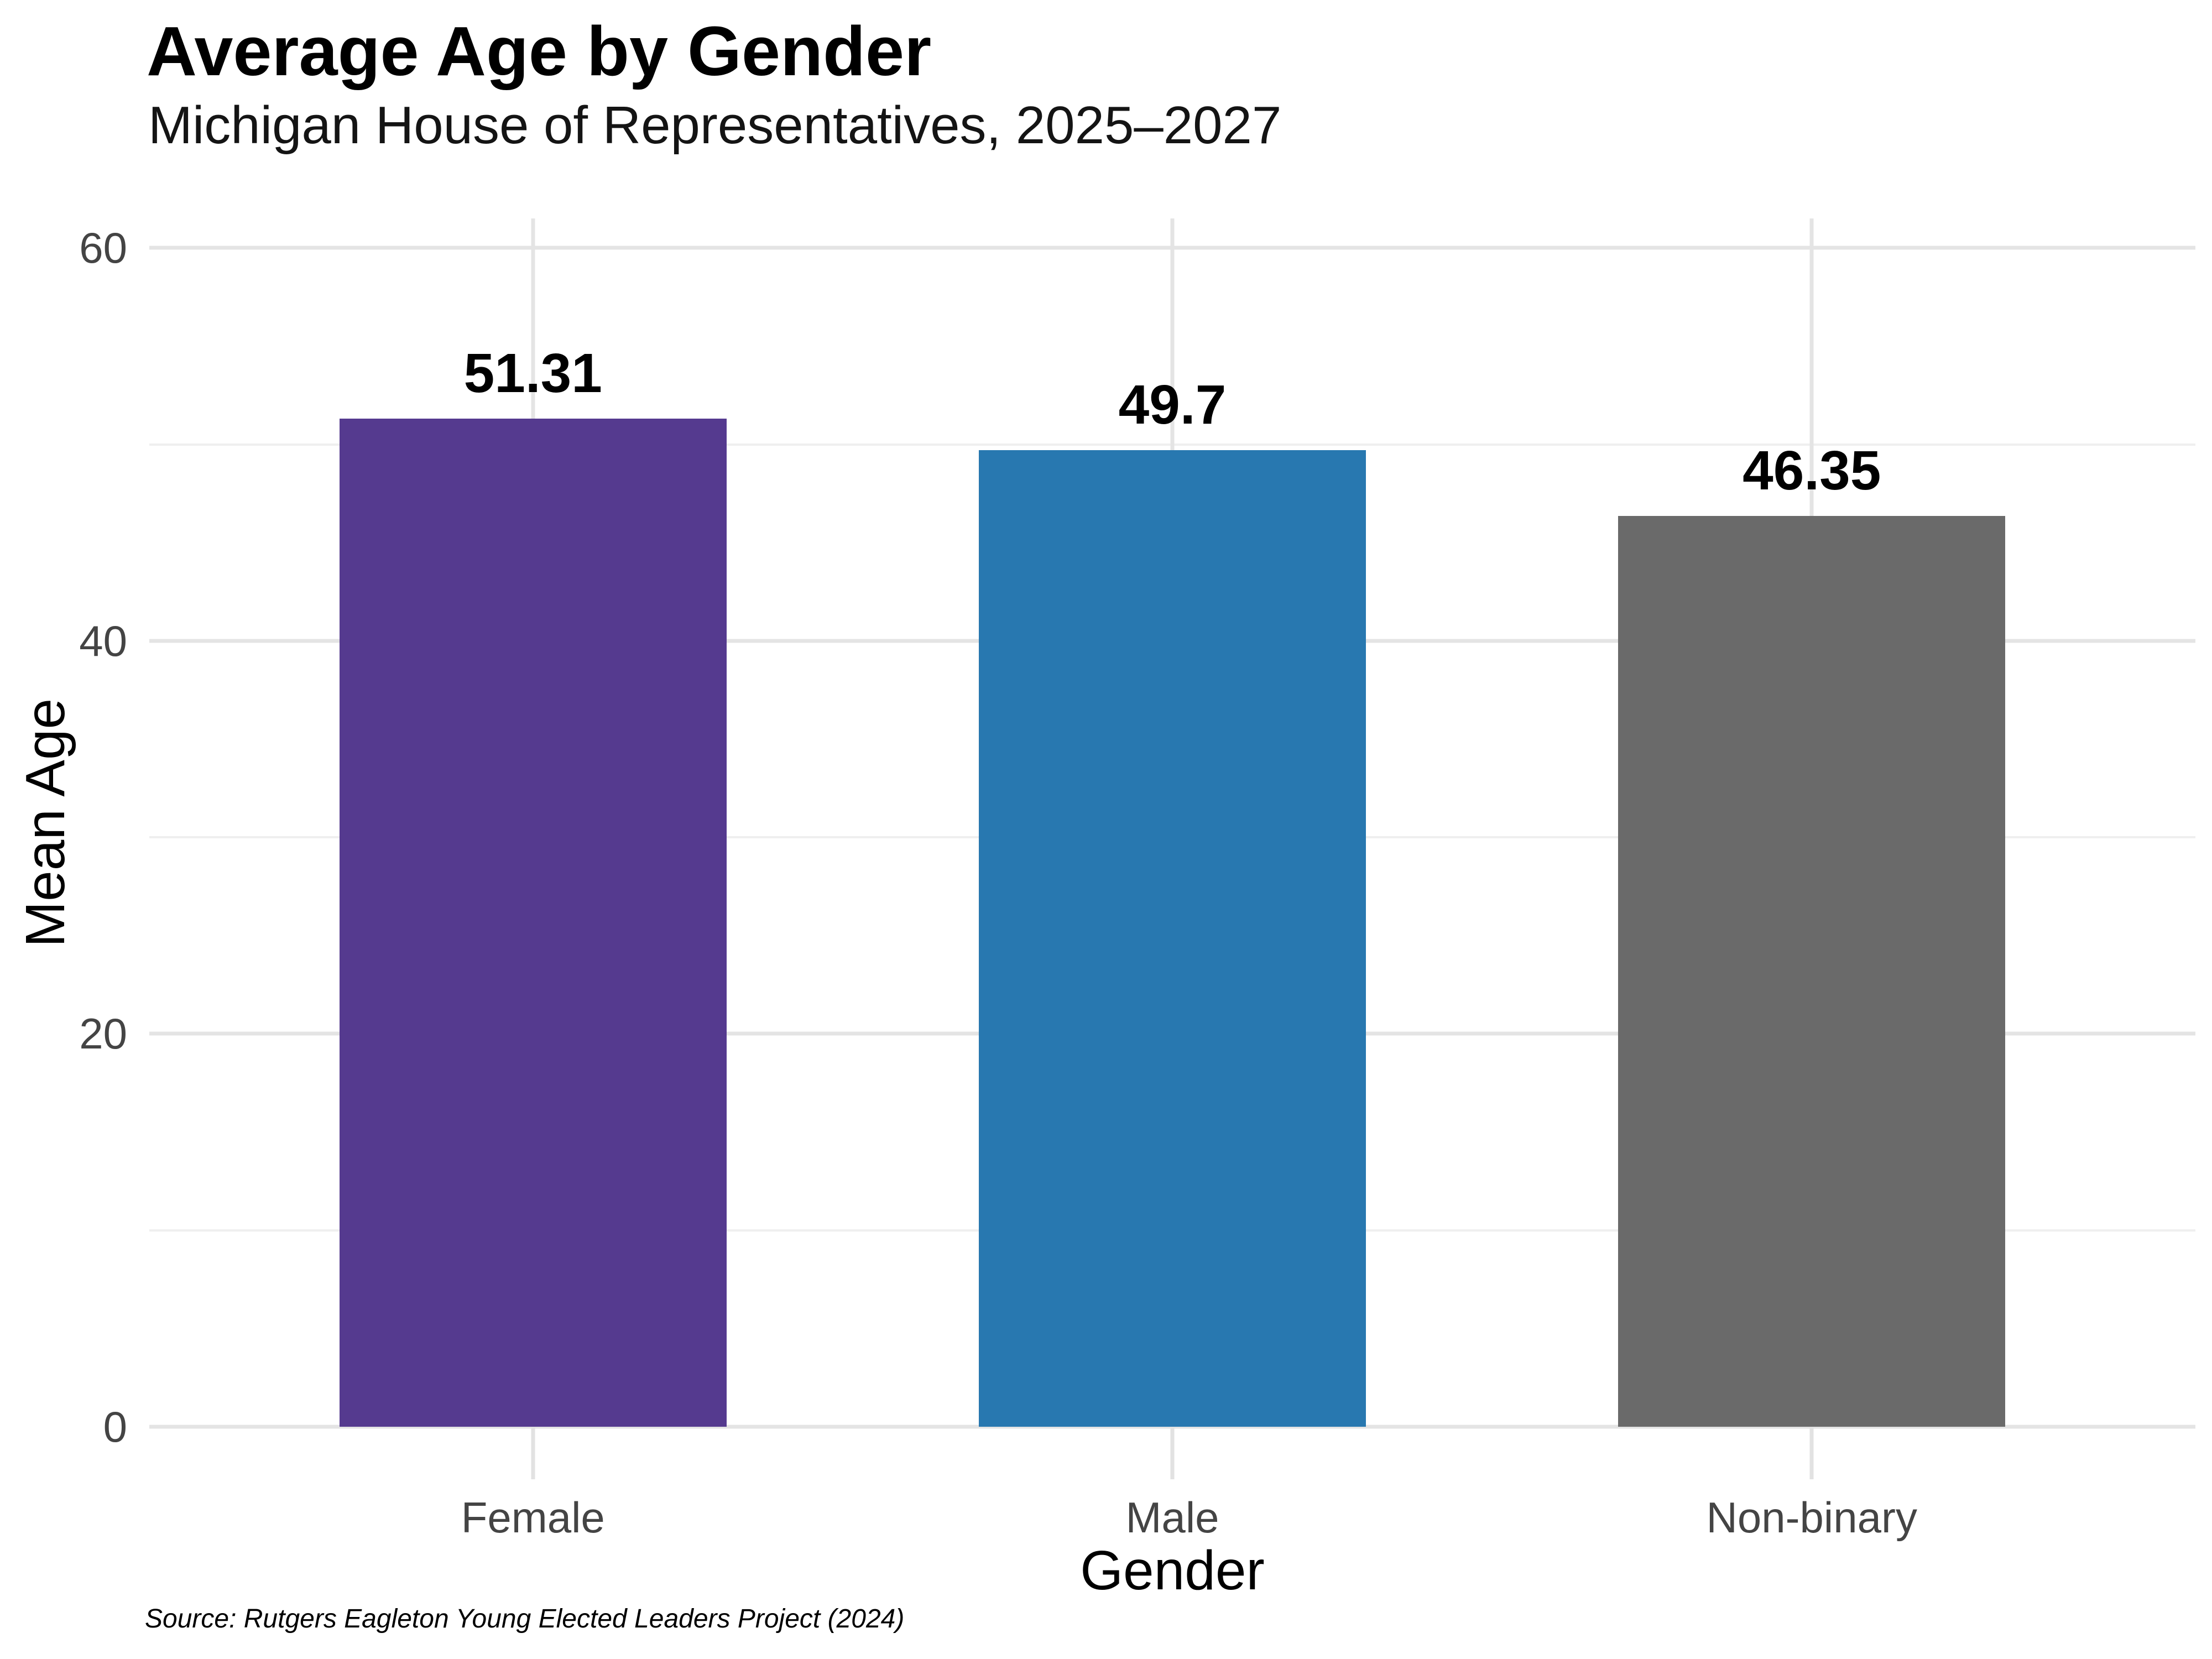 The image size is (2212, 1659). Describe the element at coordinates (532, 374) in the screenshot. I see `bar-value-label-female: 51.31` at that location.